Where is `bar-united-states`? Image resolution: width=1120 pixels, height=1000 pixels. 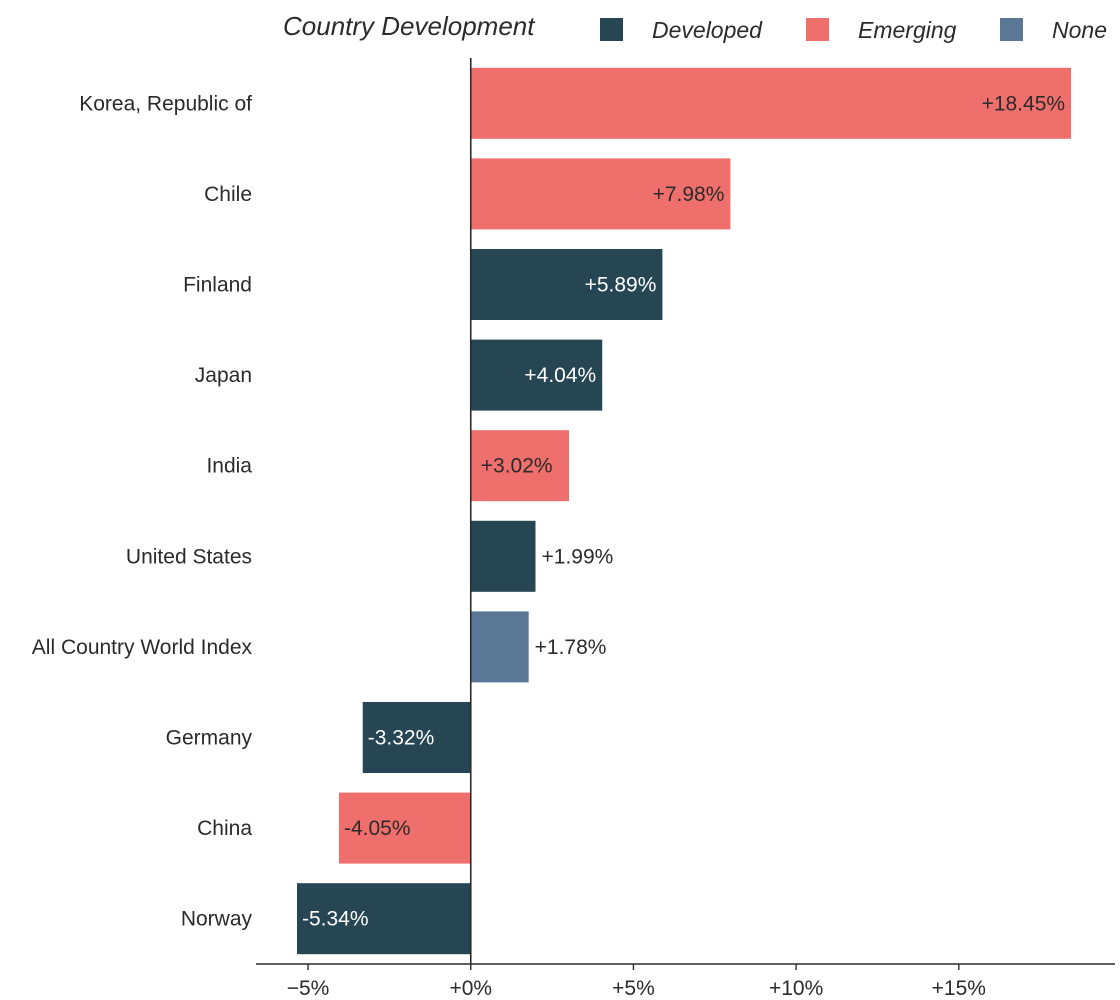 bar-united-states is located at coordinates (503, 556).